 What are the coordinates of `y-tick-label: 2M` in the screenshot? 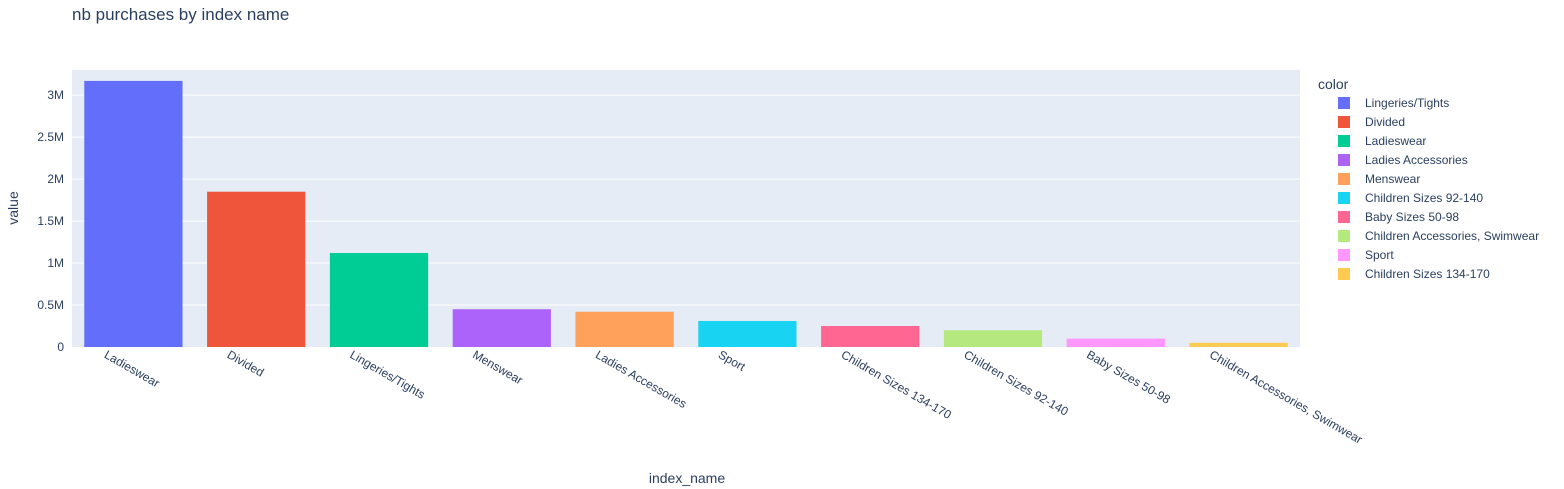 It's located at (55, 179).